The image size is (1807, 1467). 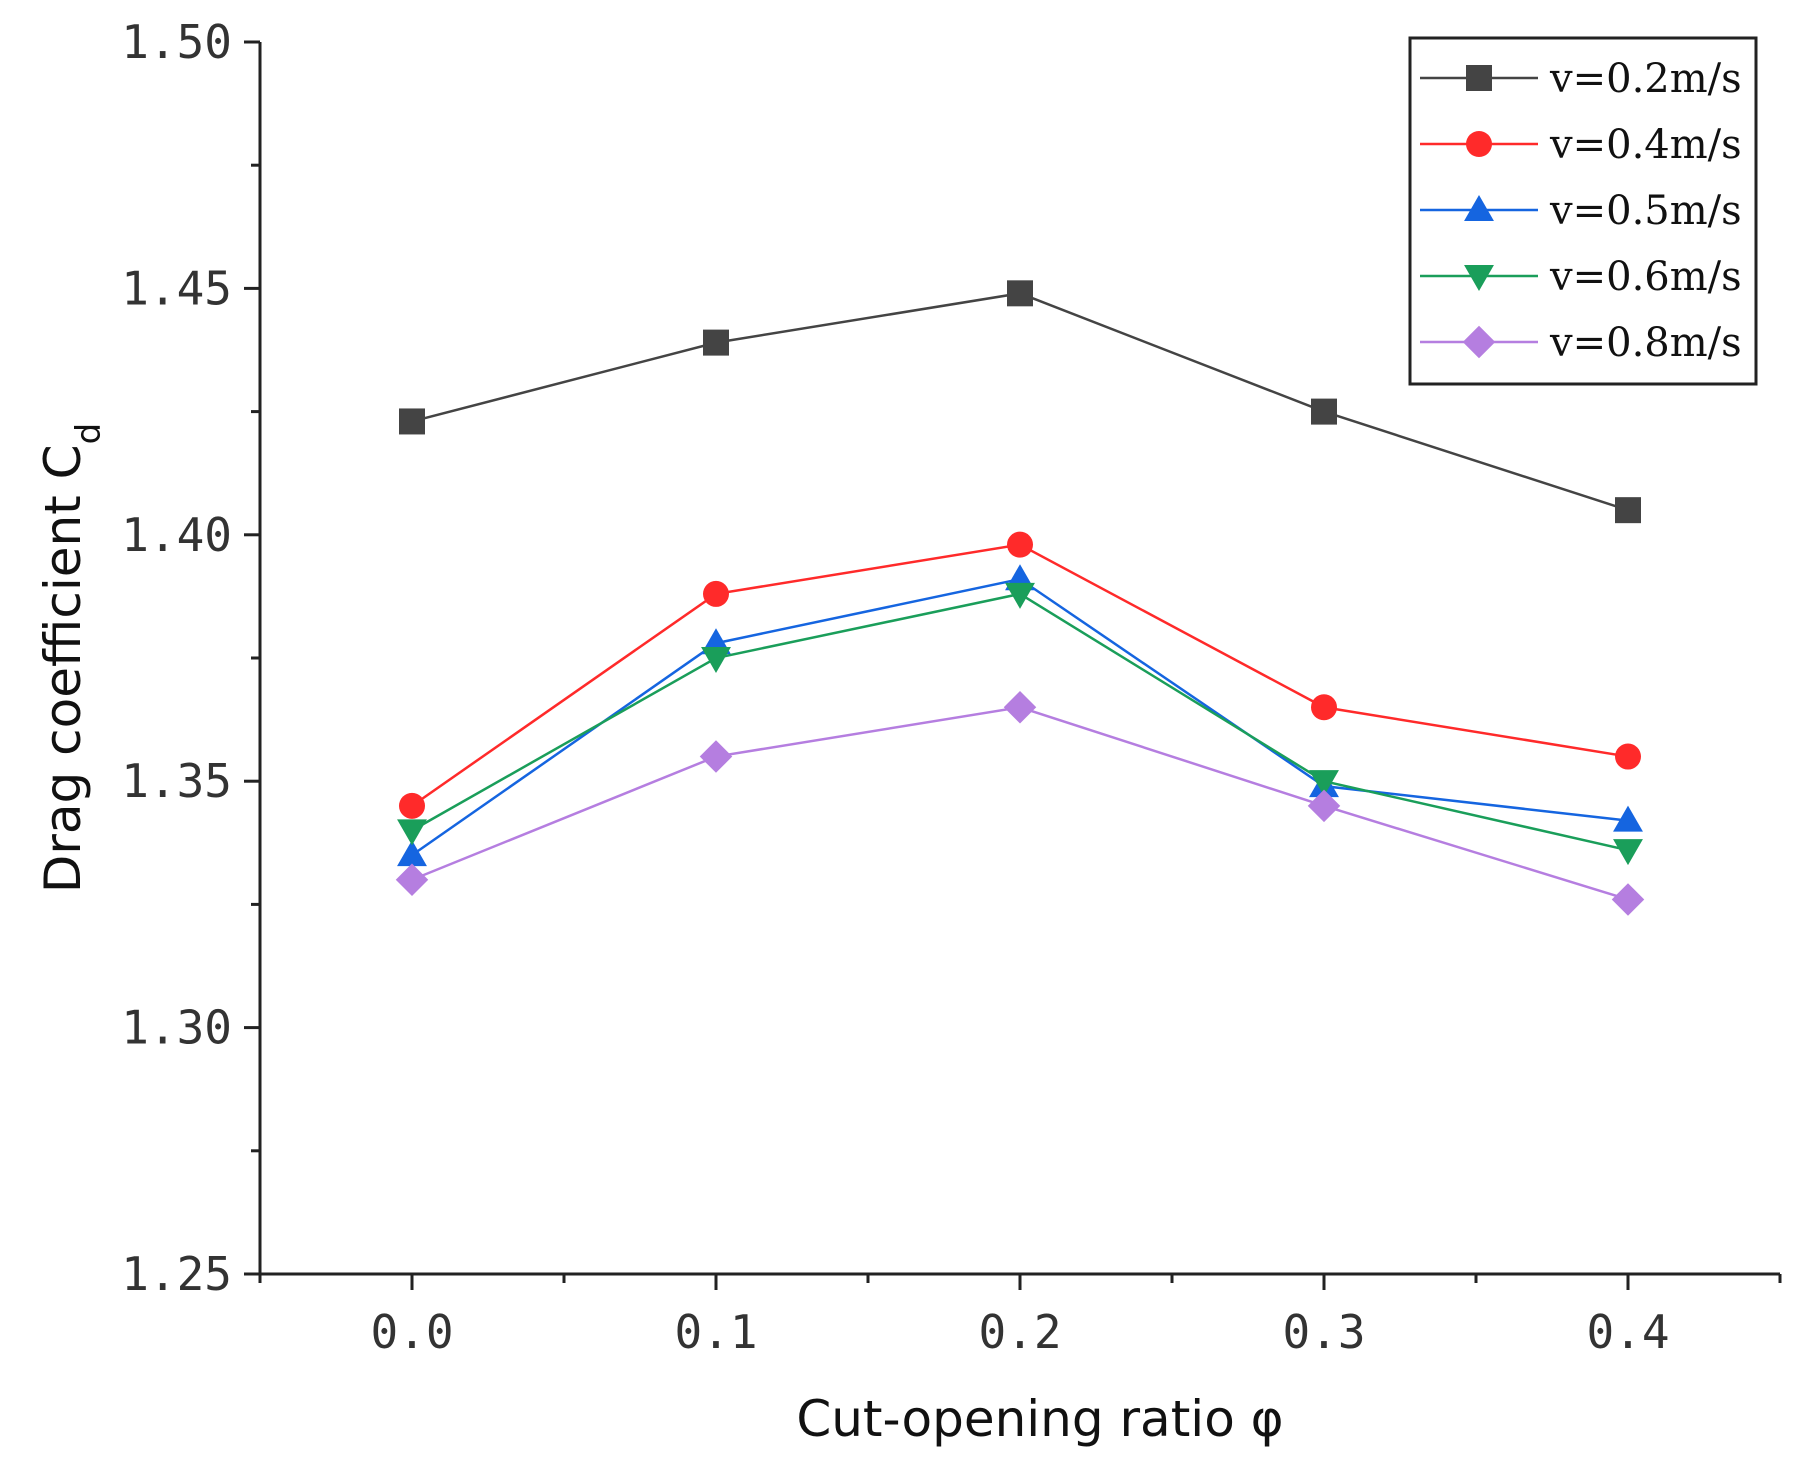 I want to click on legend-entry: v=0.6m/s, so click(x=1581, y=277).